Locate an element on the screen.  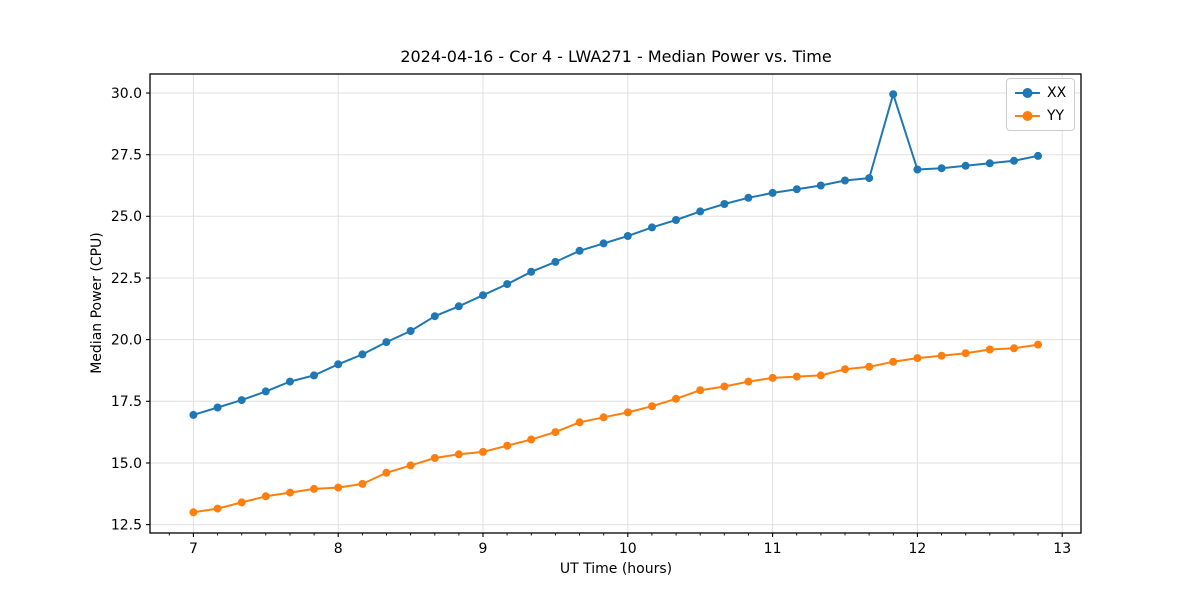
x-tick-label: 13 is located at coordinates (1062, 549).